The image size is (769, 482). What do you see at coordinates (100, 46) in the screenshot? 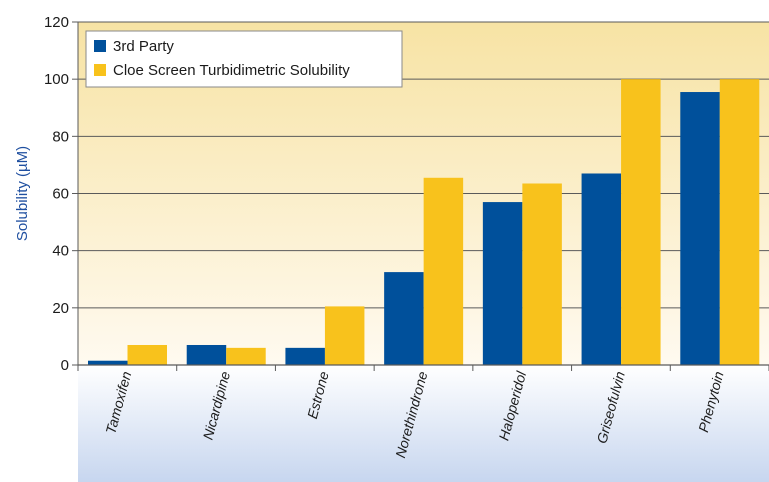
I see `legend-swatch-3rd-party` at bounding box center [100, 46].